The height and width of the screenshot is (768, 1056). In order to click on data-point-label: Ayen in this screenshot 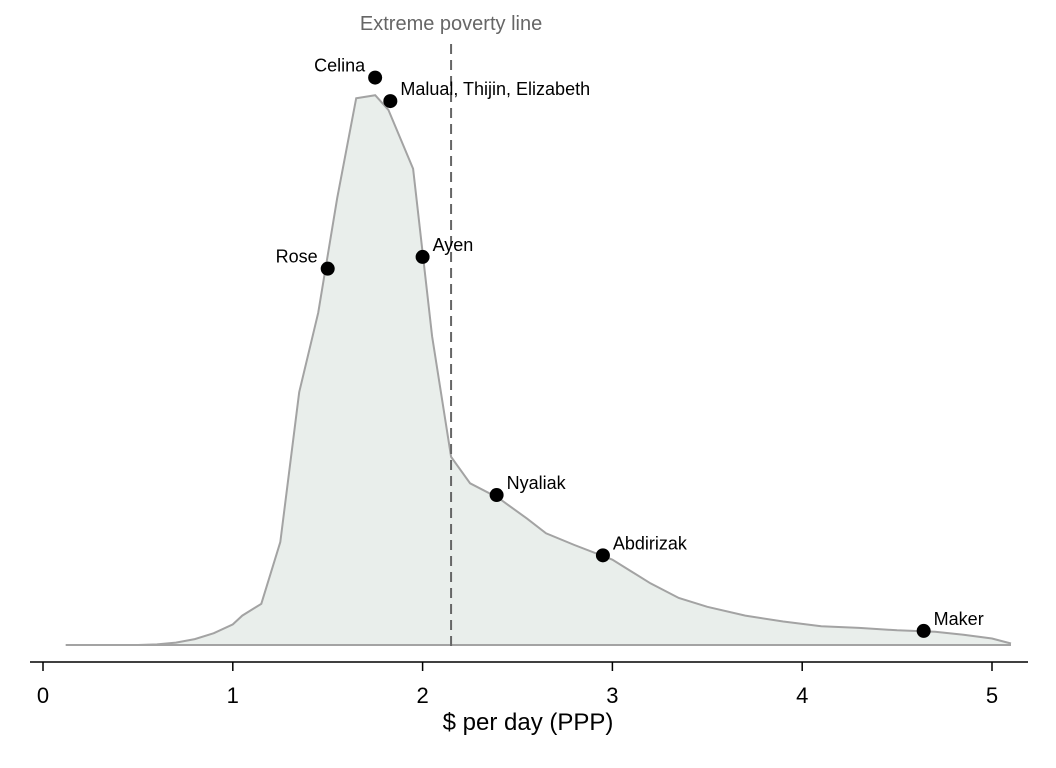, I will do `click(453, 245)`.